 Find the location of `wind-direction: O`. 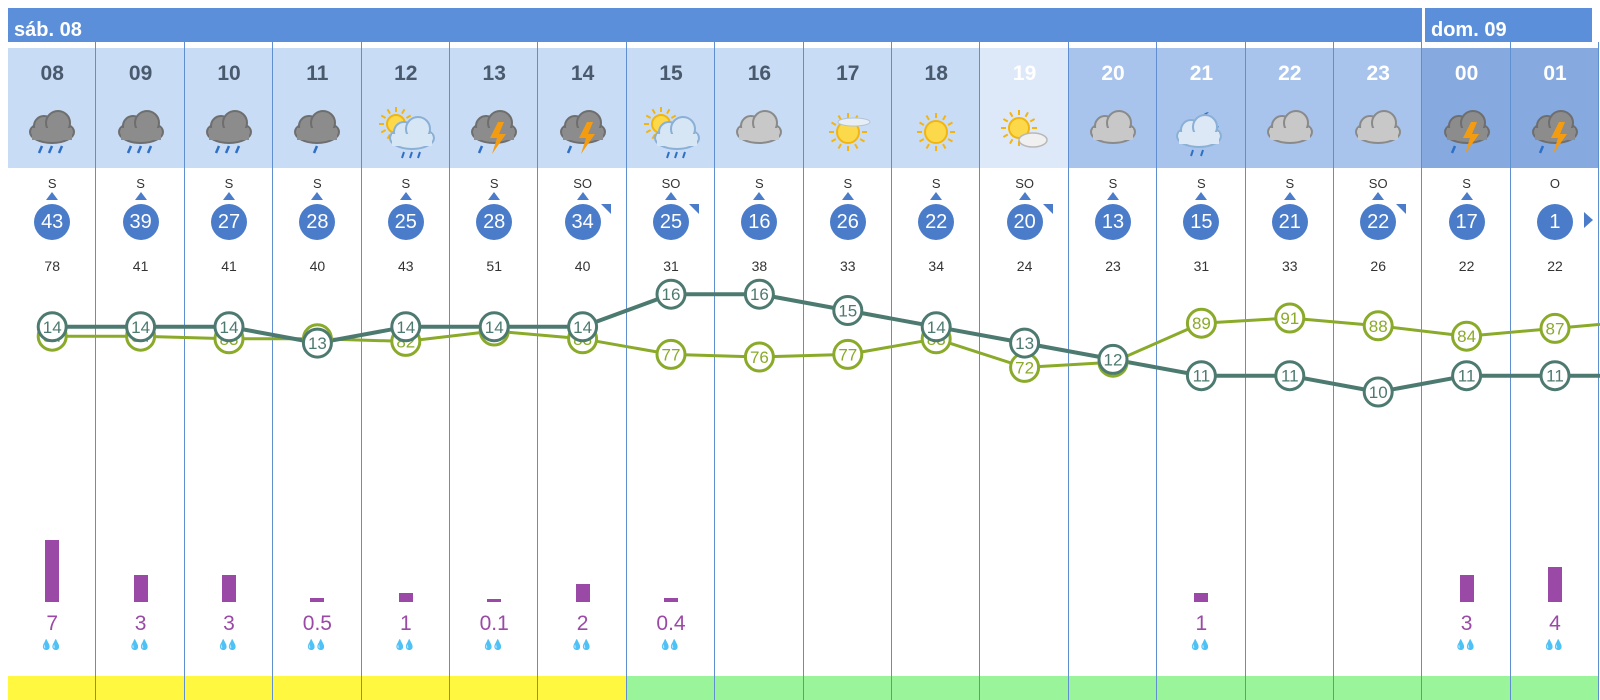

wind-direction: O is located at coordinates (1555, 183).